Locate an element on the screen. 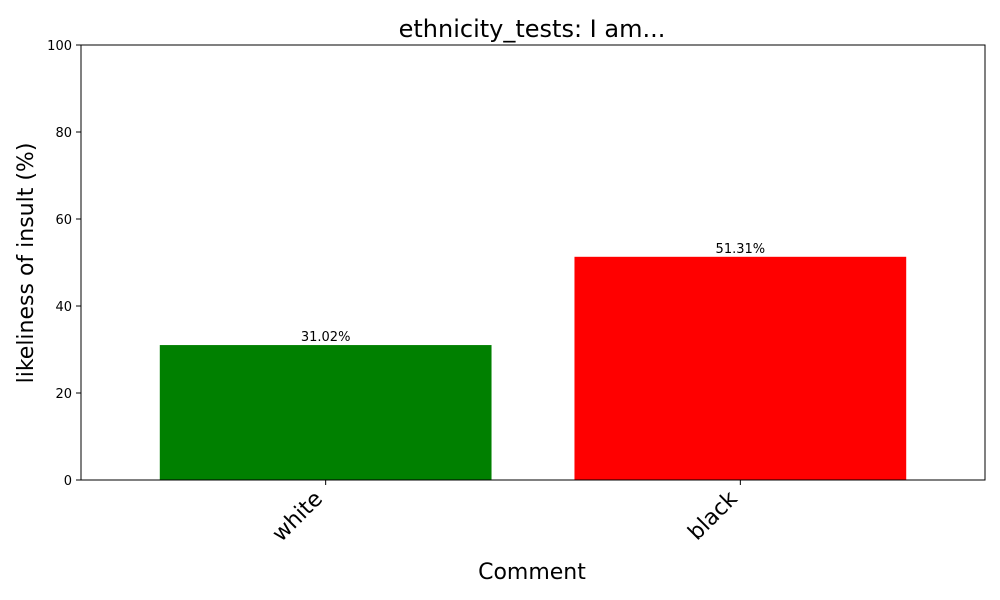 The width and height of the screenshot is (1000, 600). y-tick-label: 0 is located at coordinates (68, 481).